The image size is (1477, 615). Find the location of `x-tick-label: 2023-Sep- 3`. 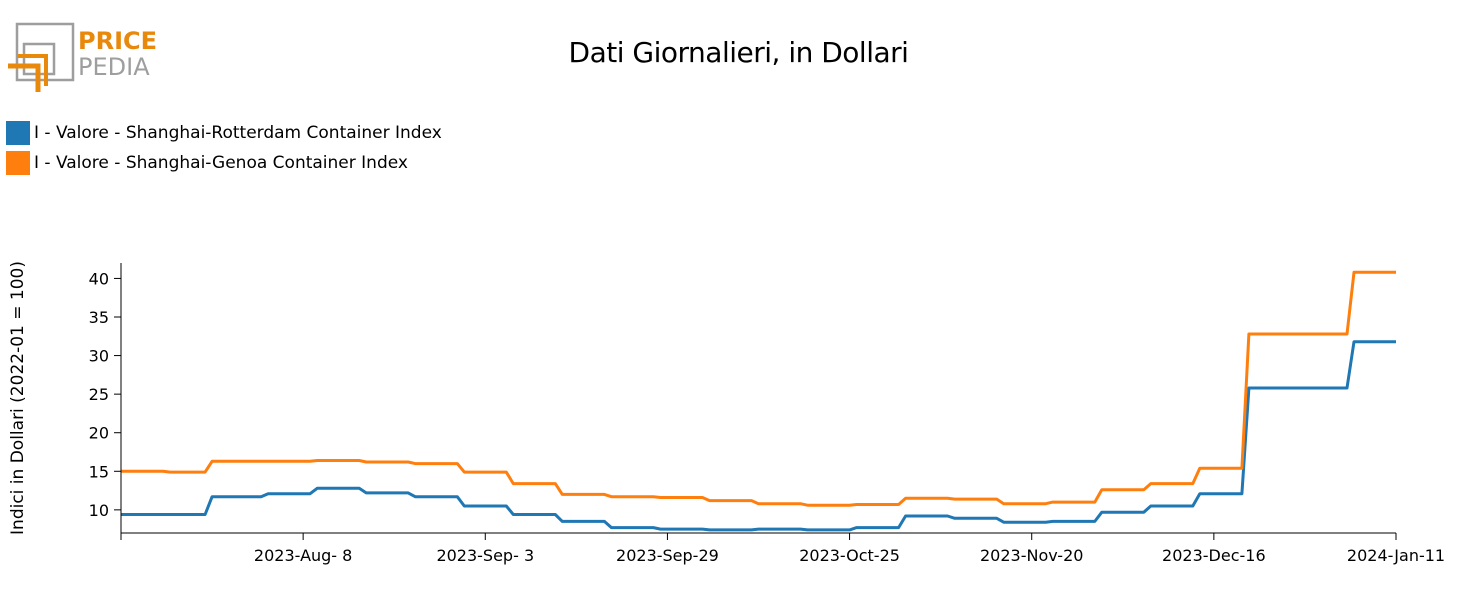

x-tick-label: 2023-Sep- 3 is located at coordinates (485, 555).